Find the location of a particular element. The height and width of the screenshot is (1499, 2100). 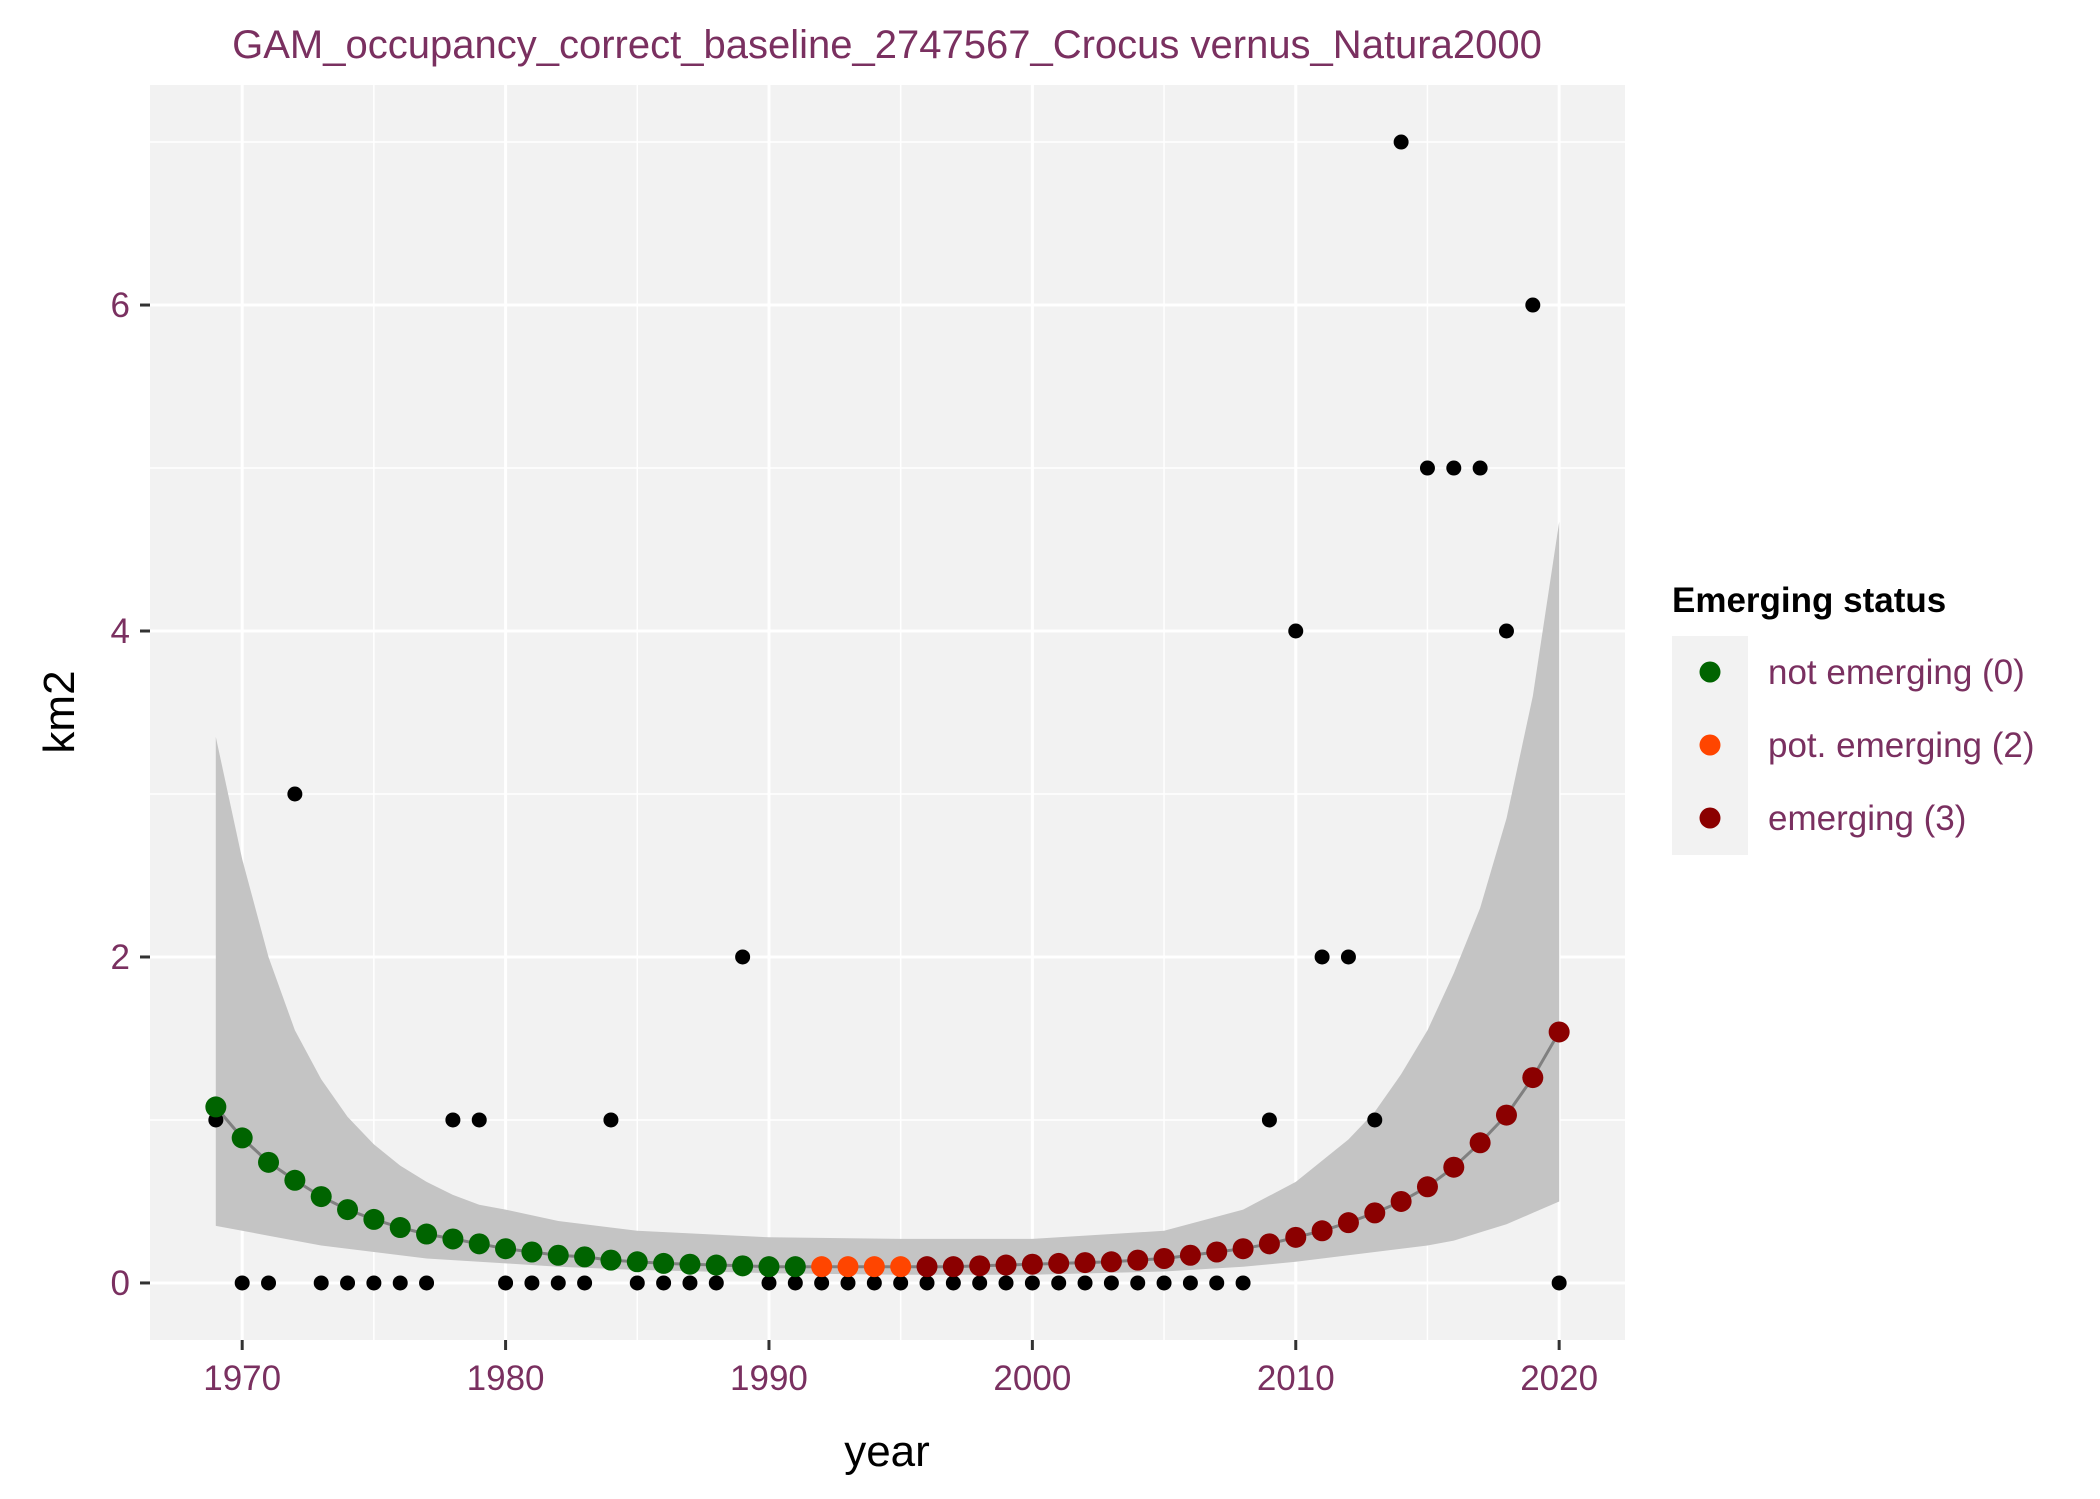

legend-title: Emerging status is located at coordinates (1809, 600).